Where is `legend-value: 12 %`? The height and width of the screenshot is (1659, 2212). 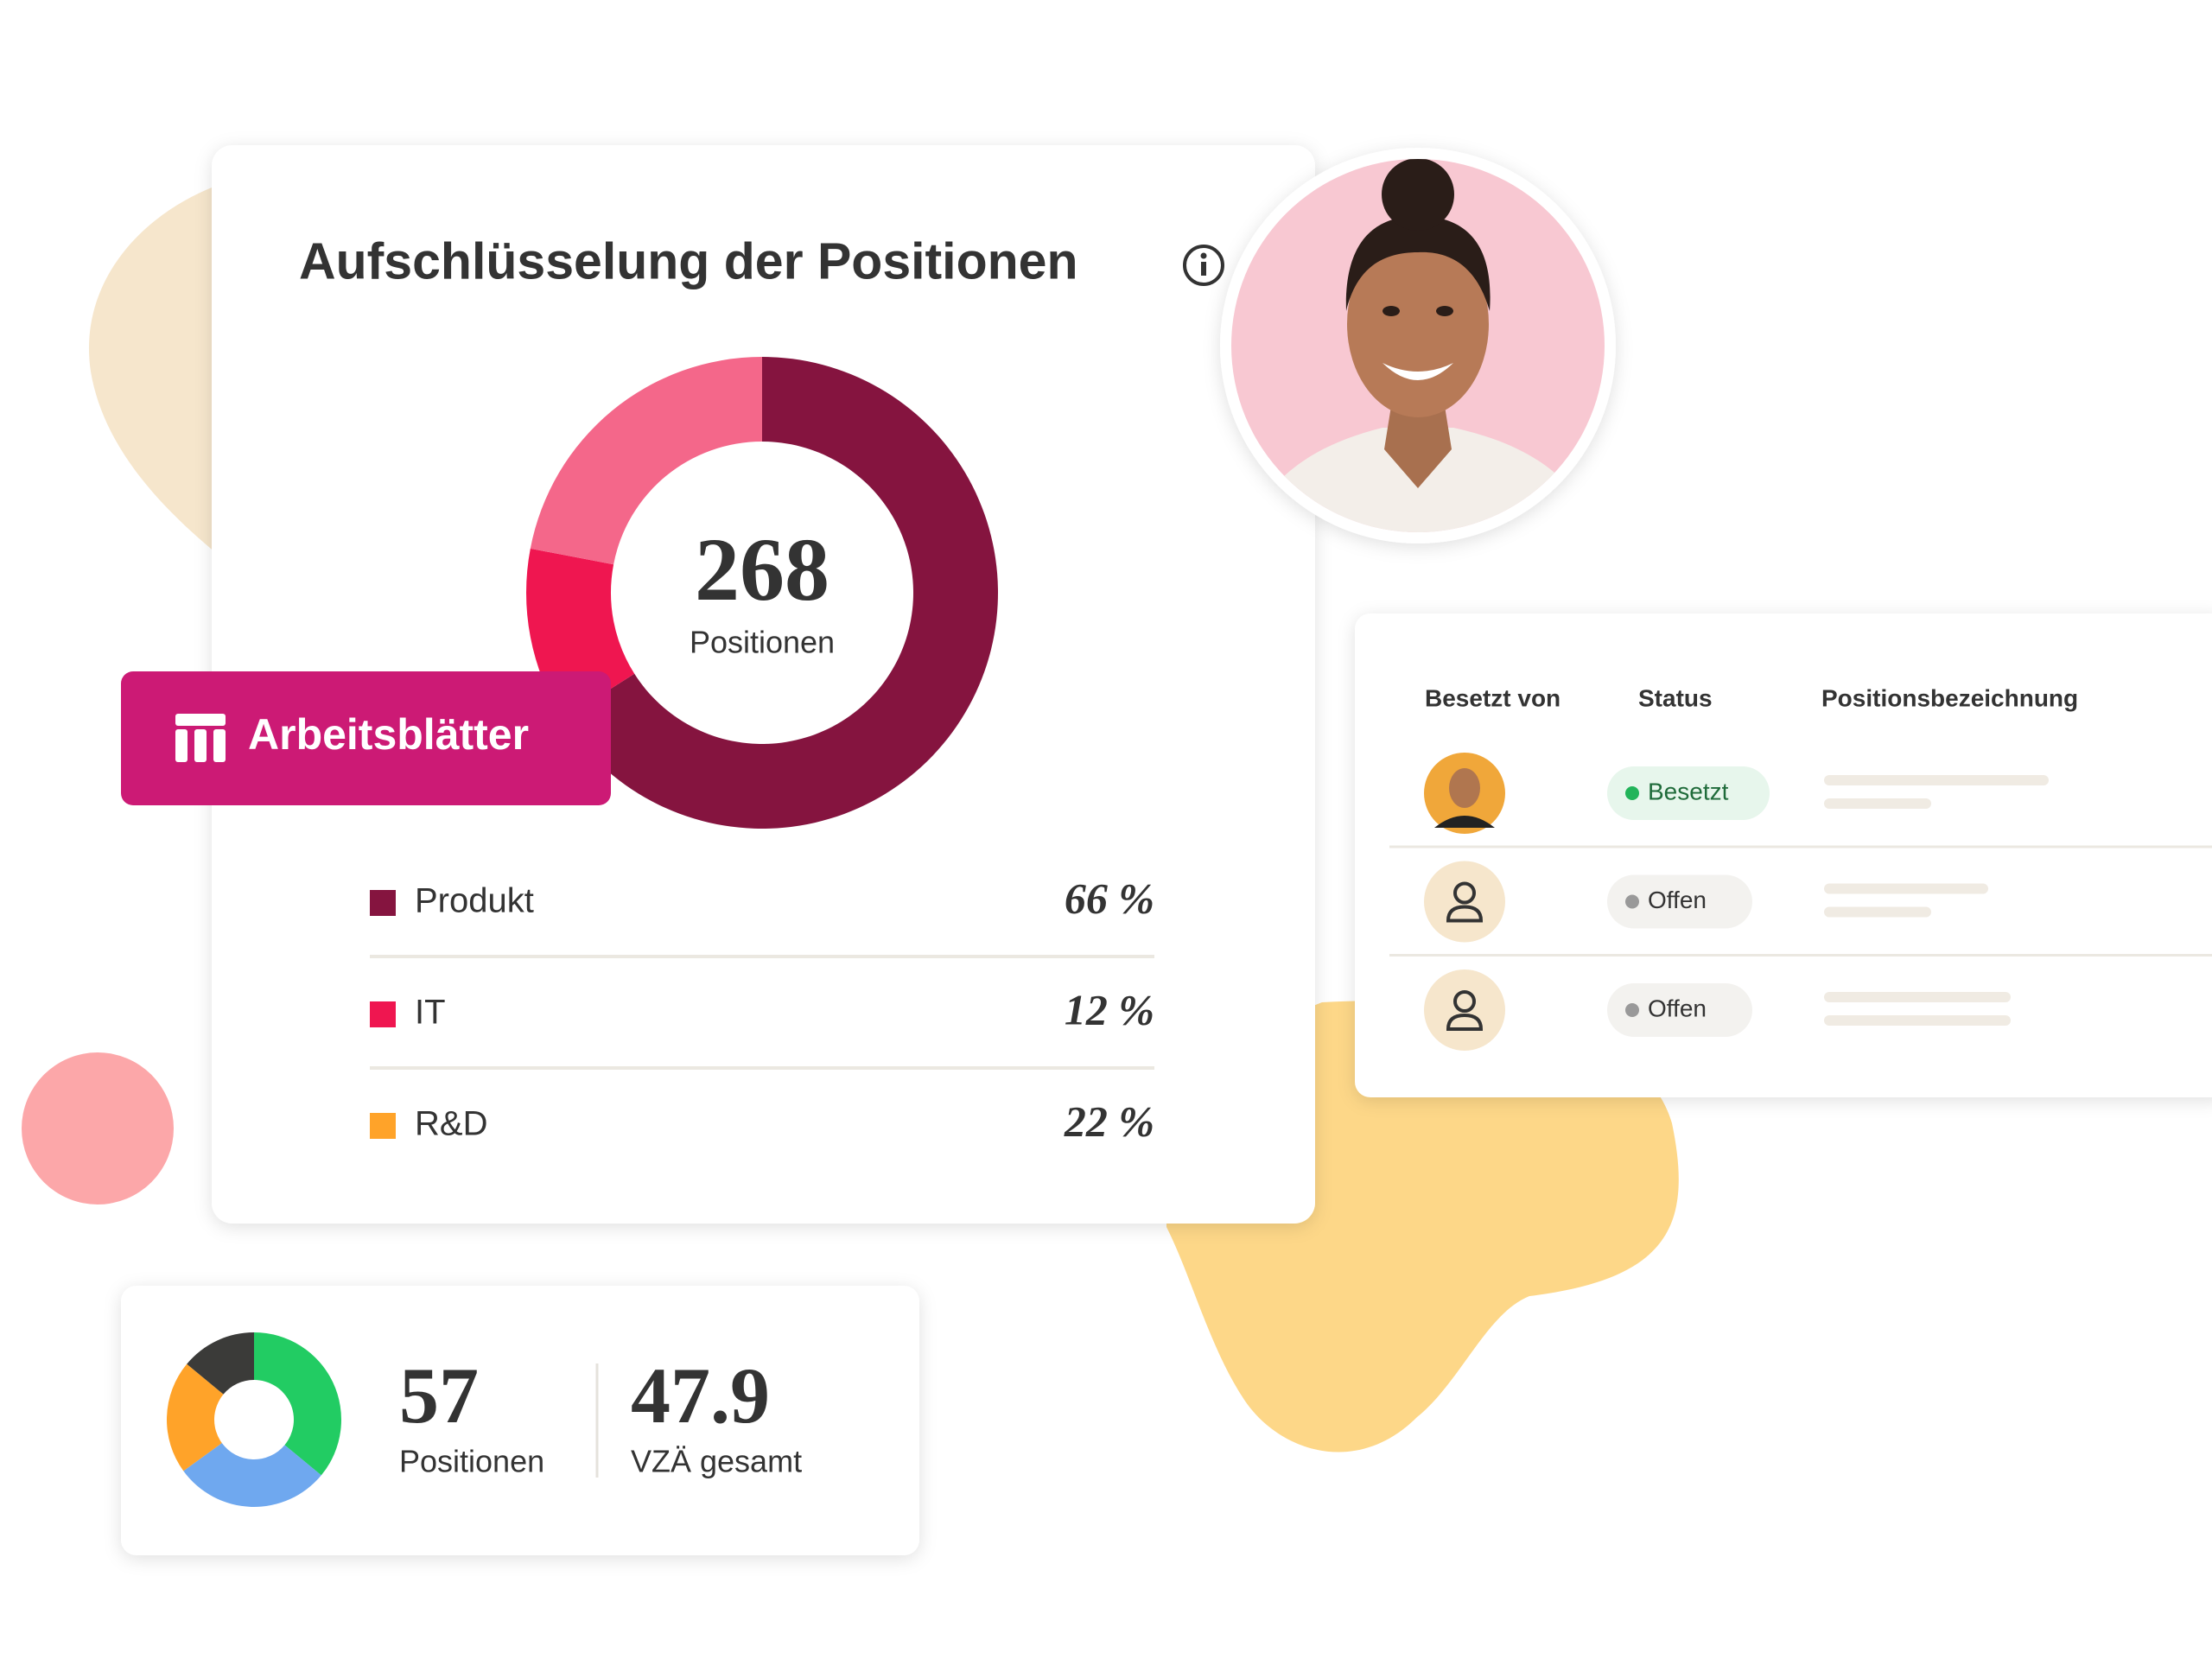 legend-value: 12 % is located at coordinates (1109, 1009).